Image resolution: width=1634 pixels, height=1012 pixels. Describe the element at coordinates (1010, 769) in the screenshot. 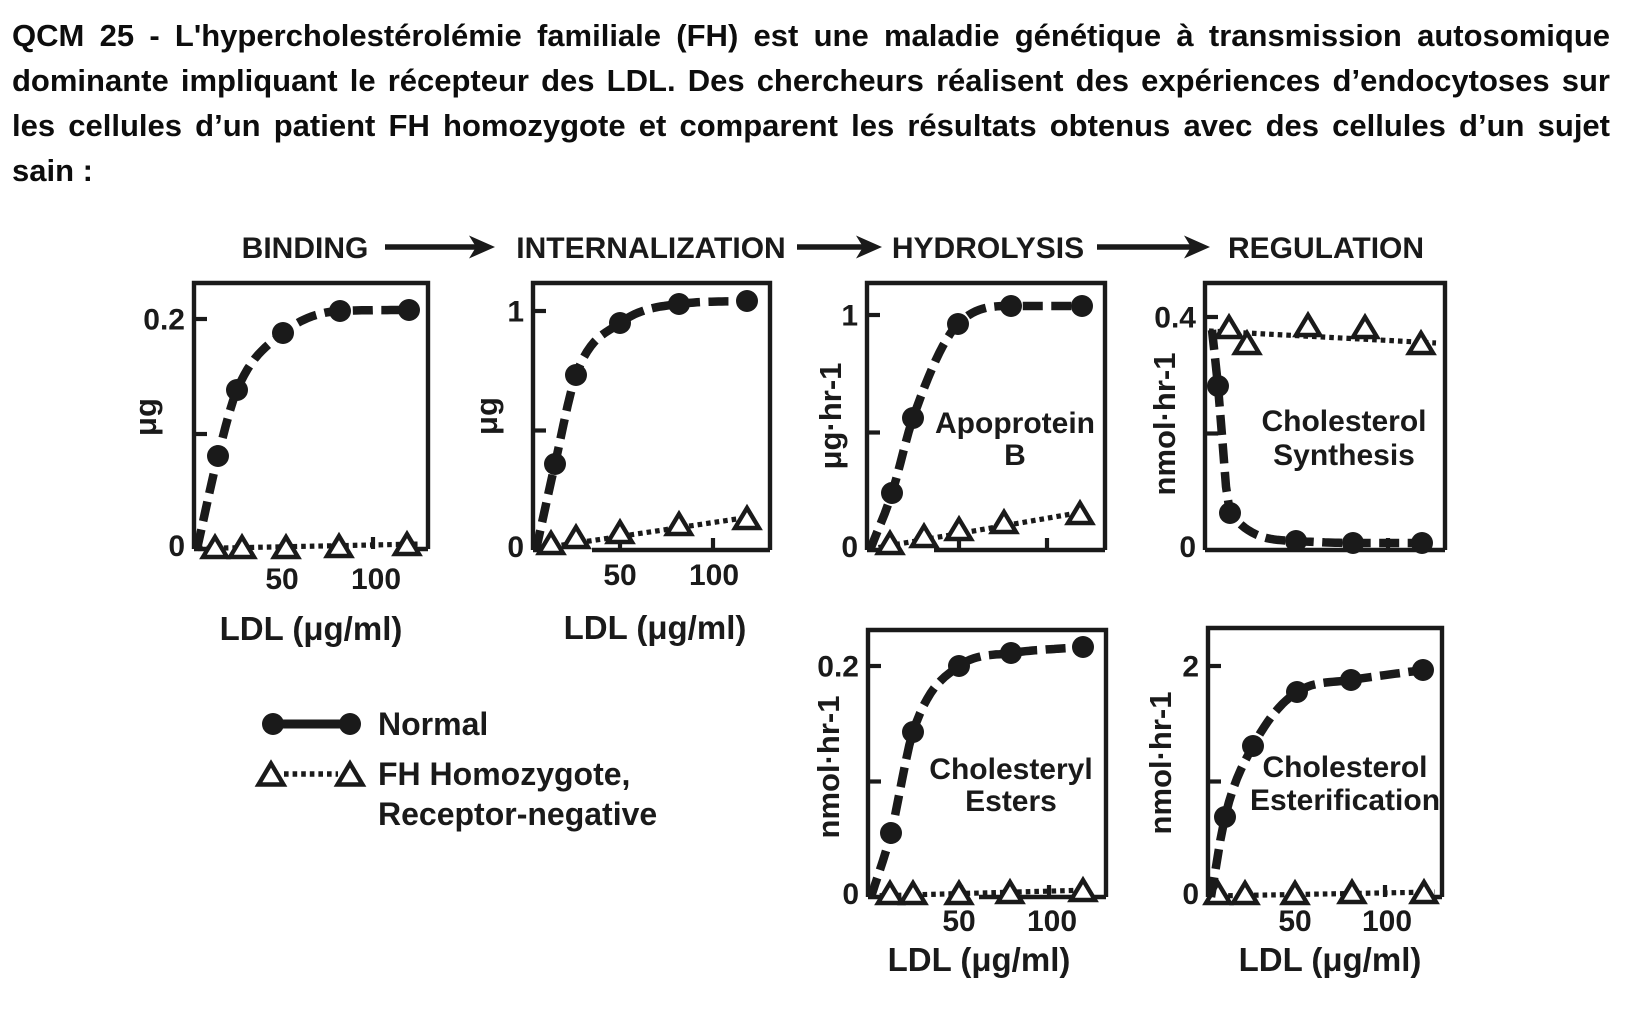

I see `svg-text: Cholesteryl` at that location.